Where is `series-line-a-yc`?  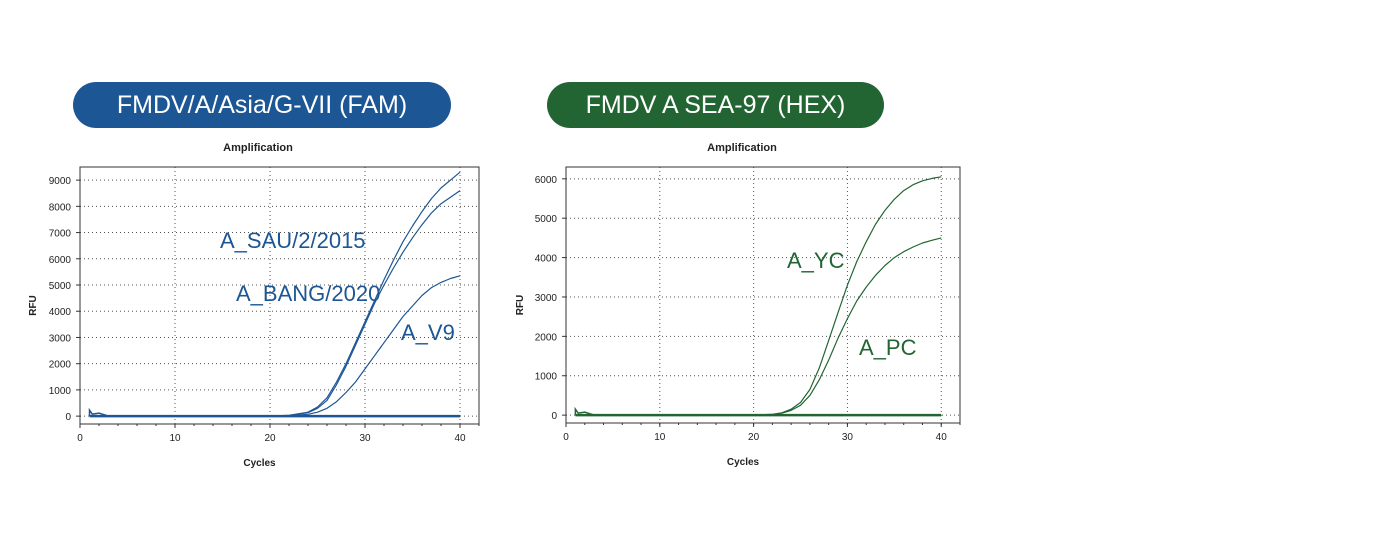
series-line-a-yc is located at coordinates (758, 296).